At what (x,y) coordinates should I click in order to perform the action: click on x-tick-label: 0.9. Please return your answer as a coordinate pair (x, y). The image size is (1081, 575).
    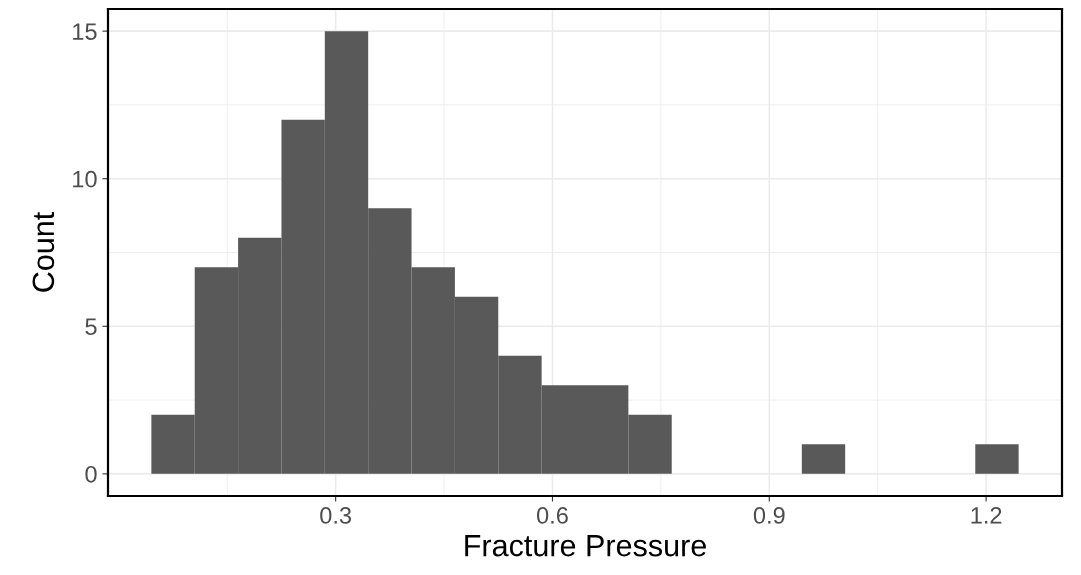
    Looking at the image, I should click on (769, 515).